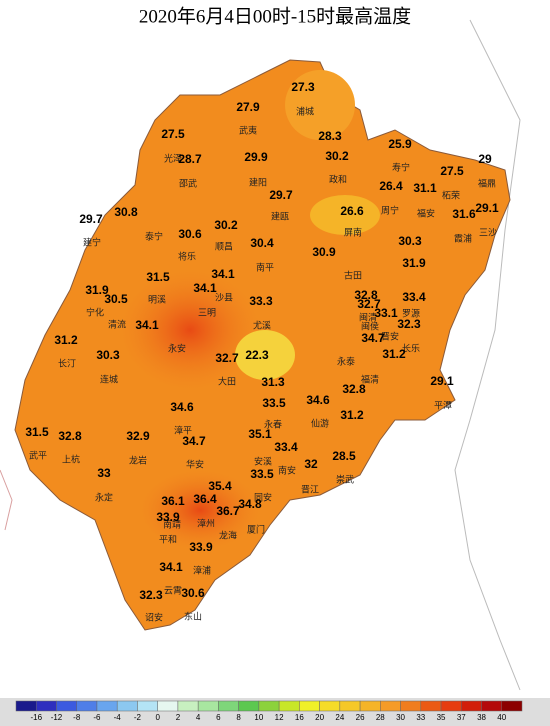  What do you see at coordinates (126, 212) in the screenshot?
I see `temperature-label: 30.8` at bounding box center [126, 212].